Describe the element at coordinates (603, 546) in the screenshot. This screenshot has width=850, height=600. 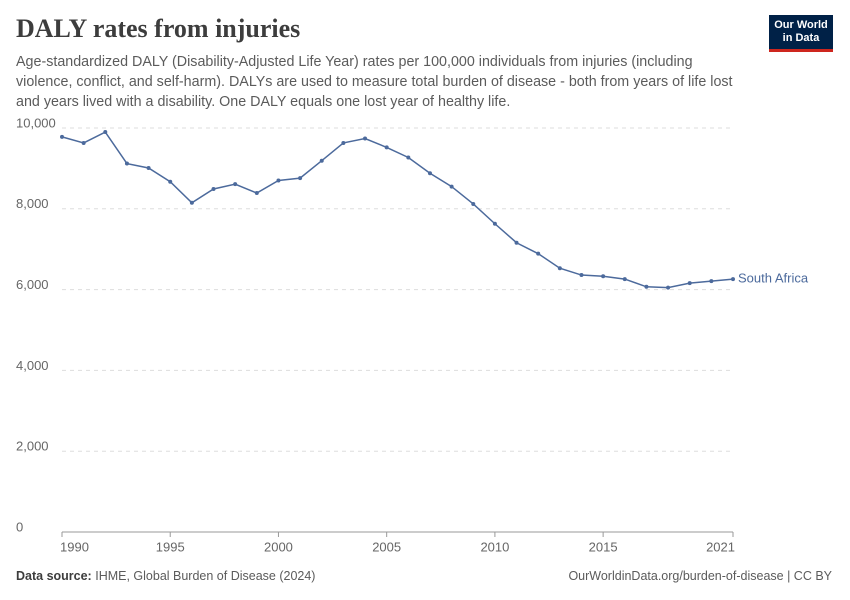
I see `x-tick-label: 2015` at that location.